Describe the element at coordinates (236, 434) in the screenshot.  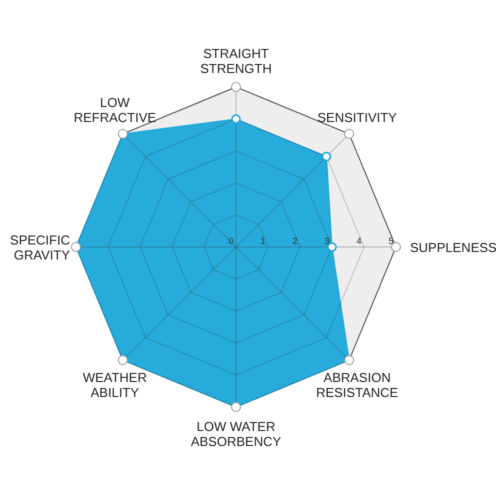
I see `spoke-label: LOW WATER ABSORBENCY` at that location.